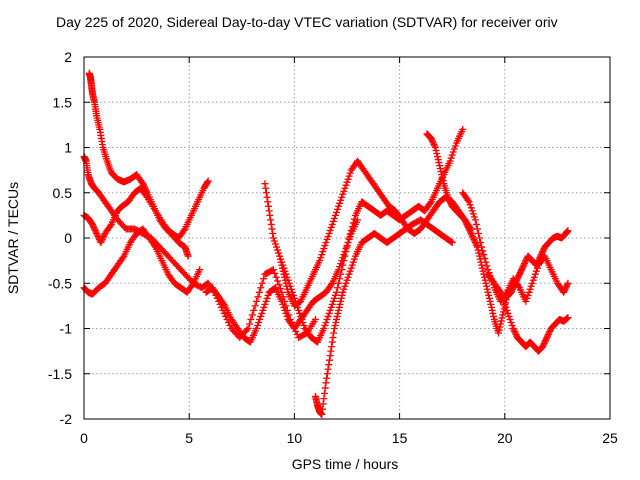 The height and width of the screenshot is (480, 640). What do you see at coordinates (610, 438) in the screenshot?
I see `x-tick-label: 25` at bounding box center [610, 438].